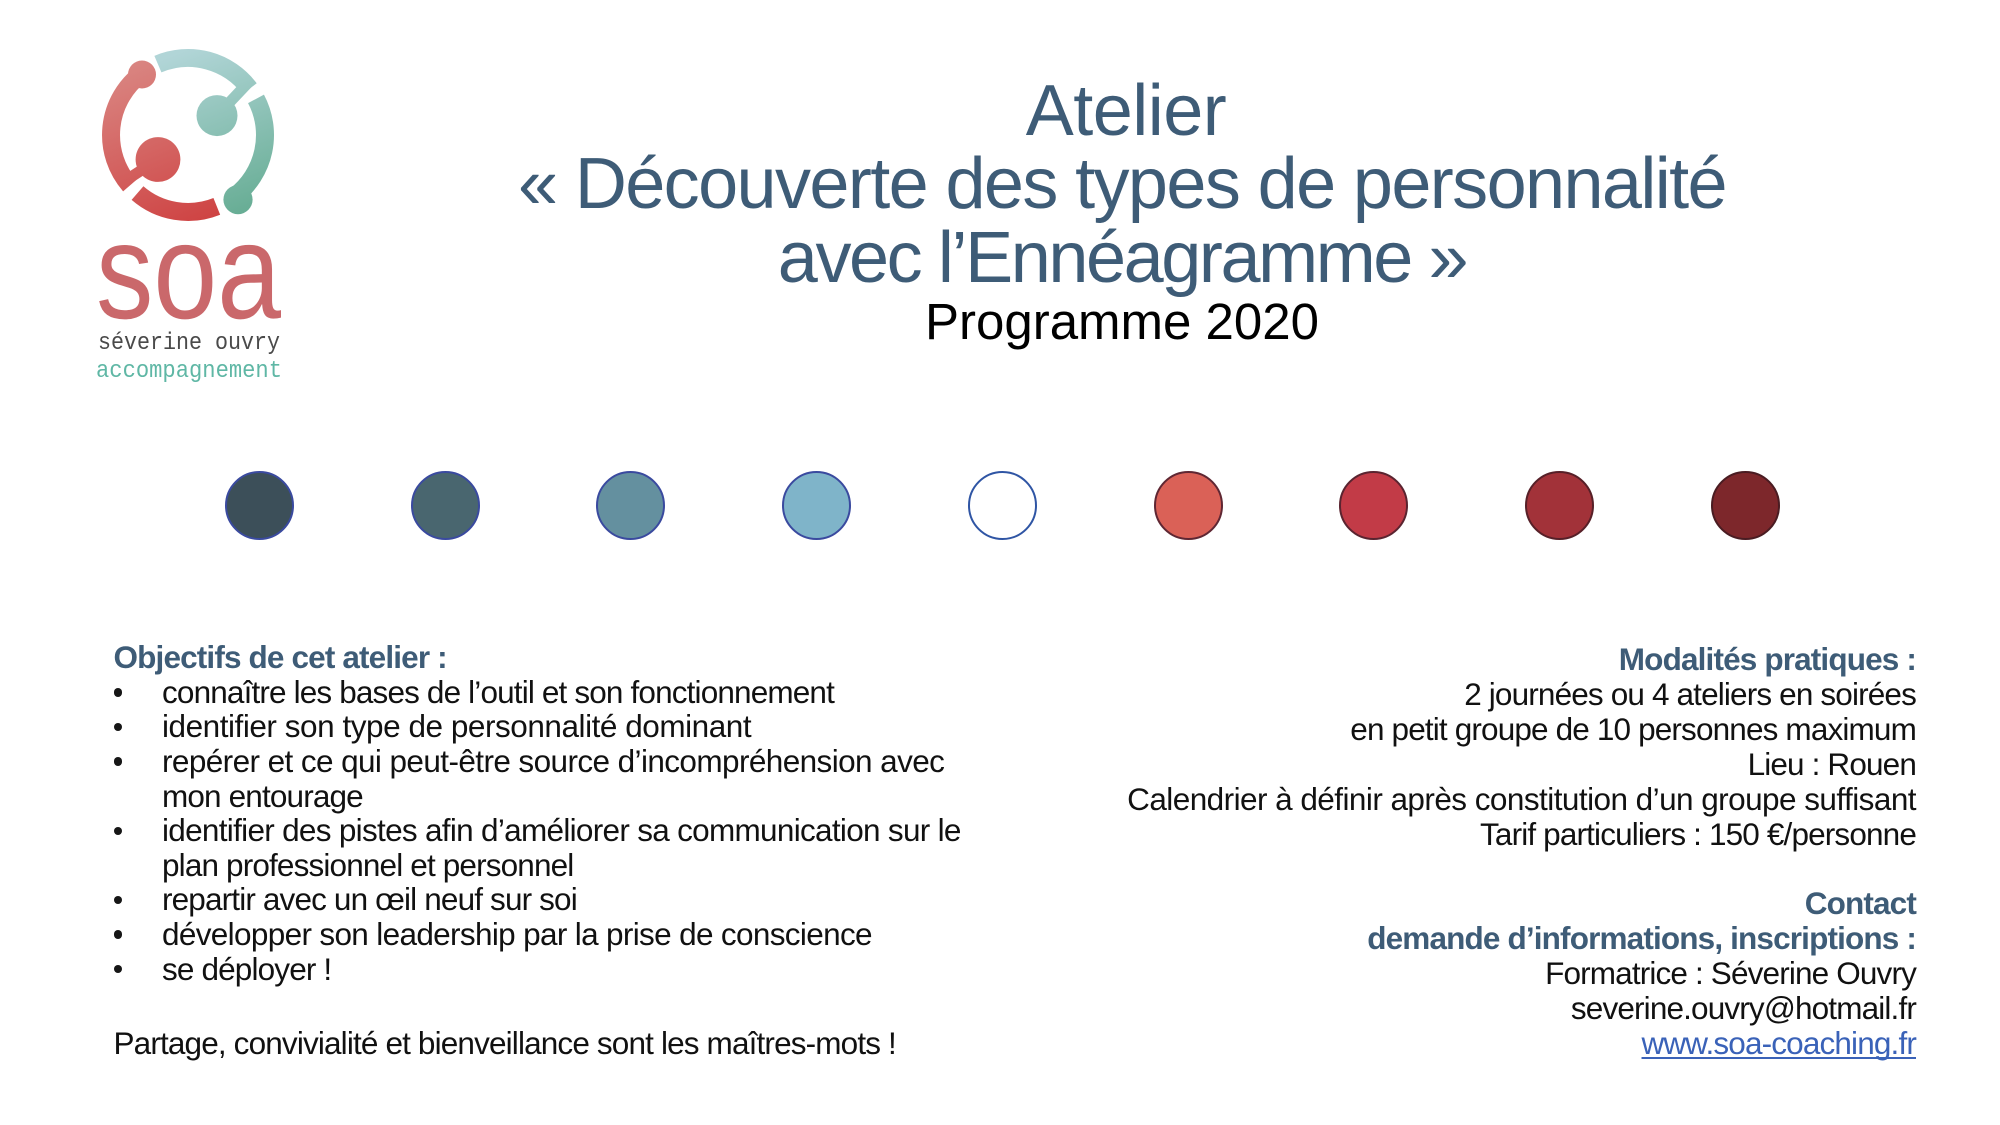 Image resolution: width=2000 pixels, height=1125 pixels. Describe the element at coordinates (188, 271) in the screenshot. I see `svg-text: soa` at that location.